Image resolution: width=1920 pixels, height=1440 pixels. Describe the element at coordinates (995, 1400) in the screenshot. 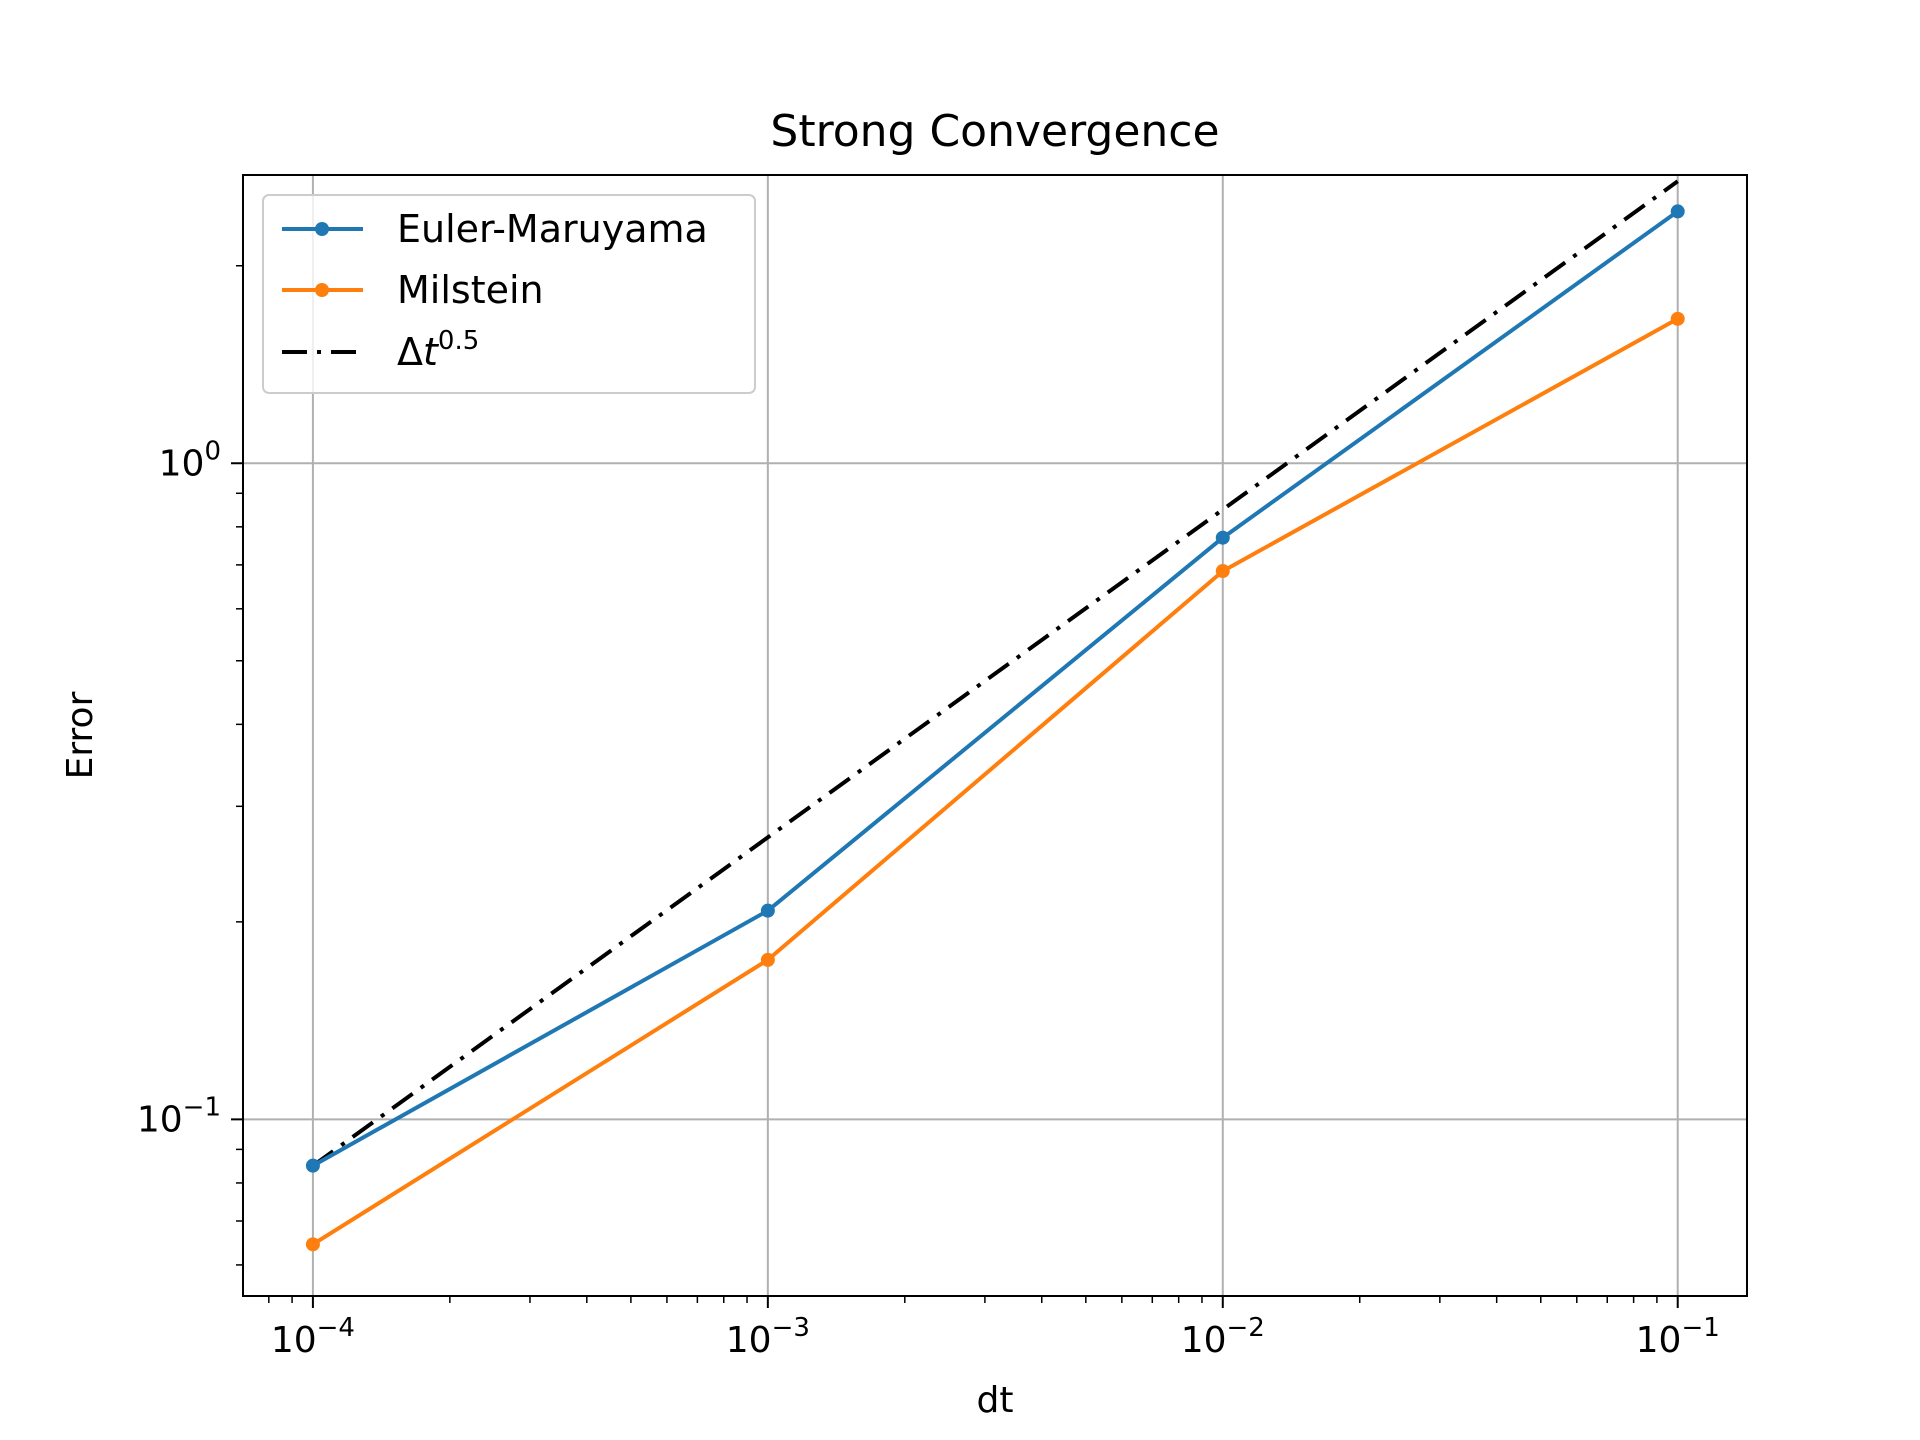

I see `x-axis-label: dt` at that location.